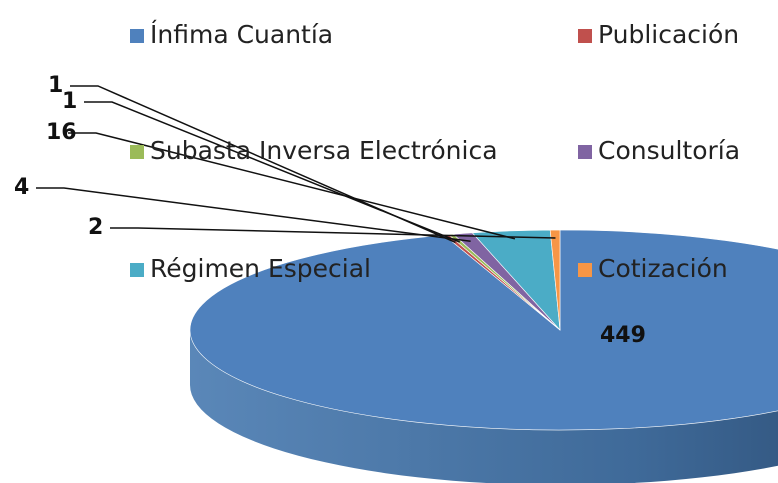 Image resolution: width=778 pixels, height=483 pixels. What do you see at coordinates (668, 34) in the screenshot?
I see `legend-label: Publicación` at bounding box center [668, 34].